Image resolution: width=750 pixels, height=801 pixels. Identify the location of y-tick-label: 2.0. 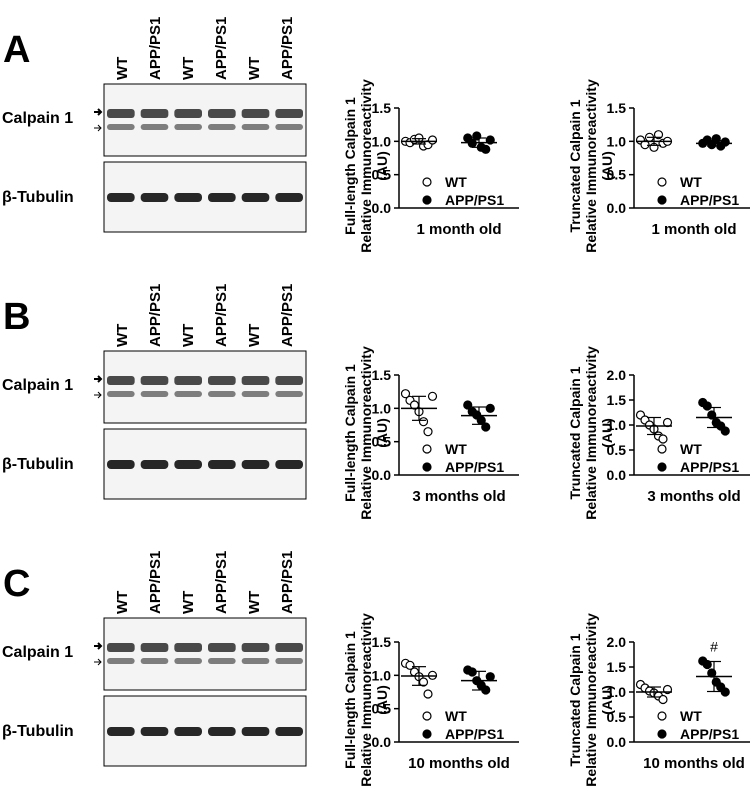
(617, 642).